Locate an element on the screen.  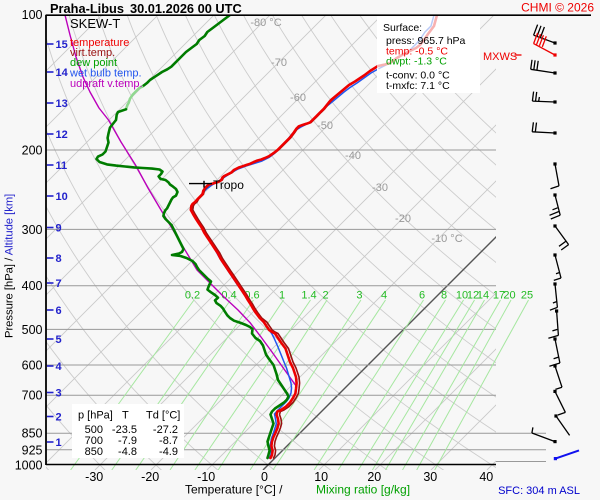
svg-text: -10 °C is located at coordinates (446, 239).